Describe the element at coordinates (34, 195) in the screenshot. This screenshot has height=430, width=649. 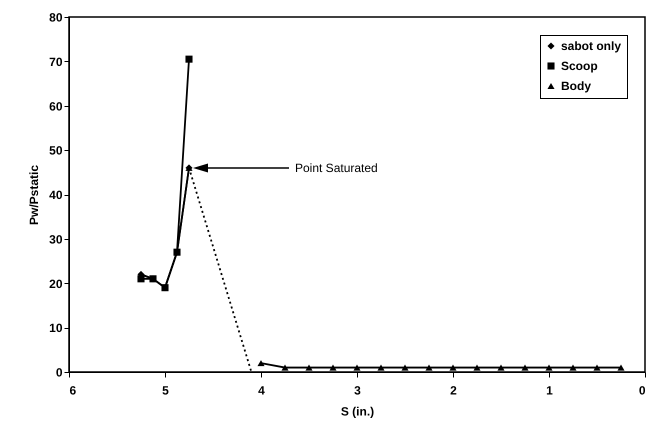
I see `y-axis-title: Pw/Pstatic` at that location.